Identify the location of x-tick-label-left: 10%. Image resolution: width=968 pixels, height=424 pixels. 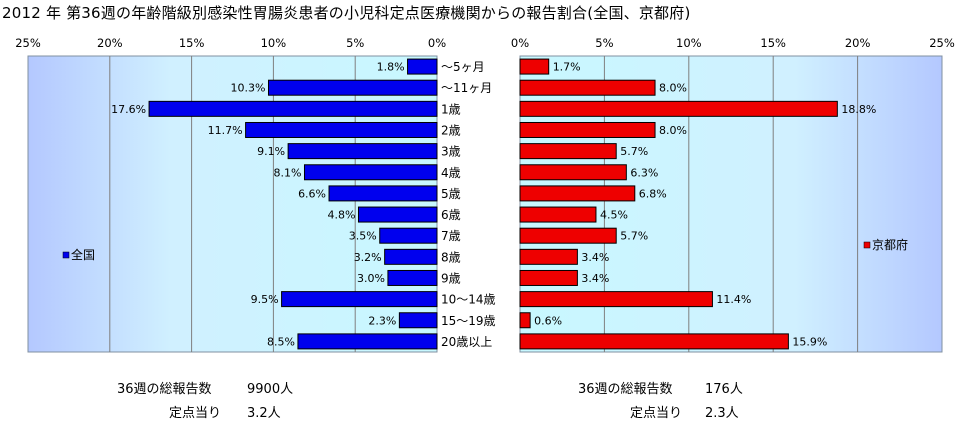
(274, 43).